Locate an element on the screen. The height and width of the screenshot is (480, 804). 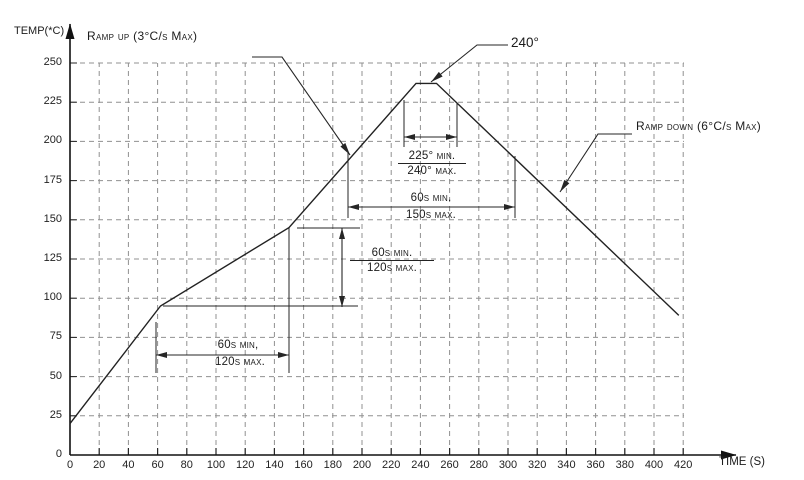
y-tick-label: 225 is located at coordinates (52, 101).